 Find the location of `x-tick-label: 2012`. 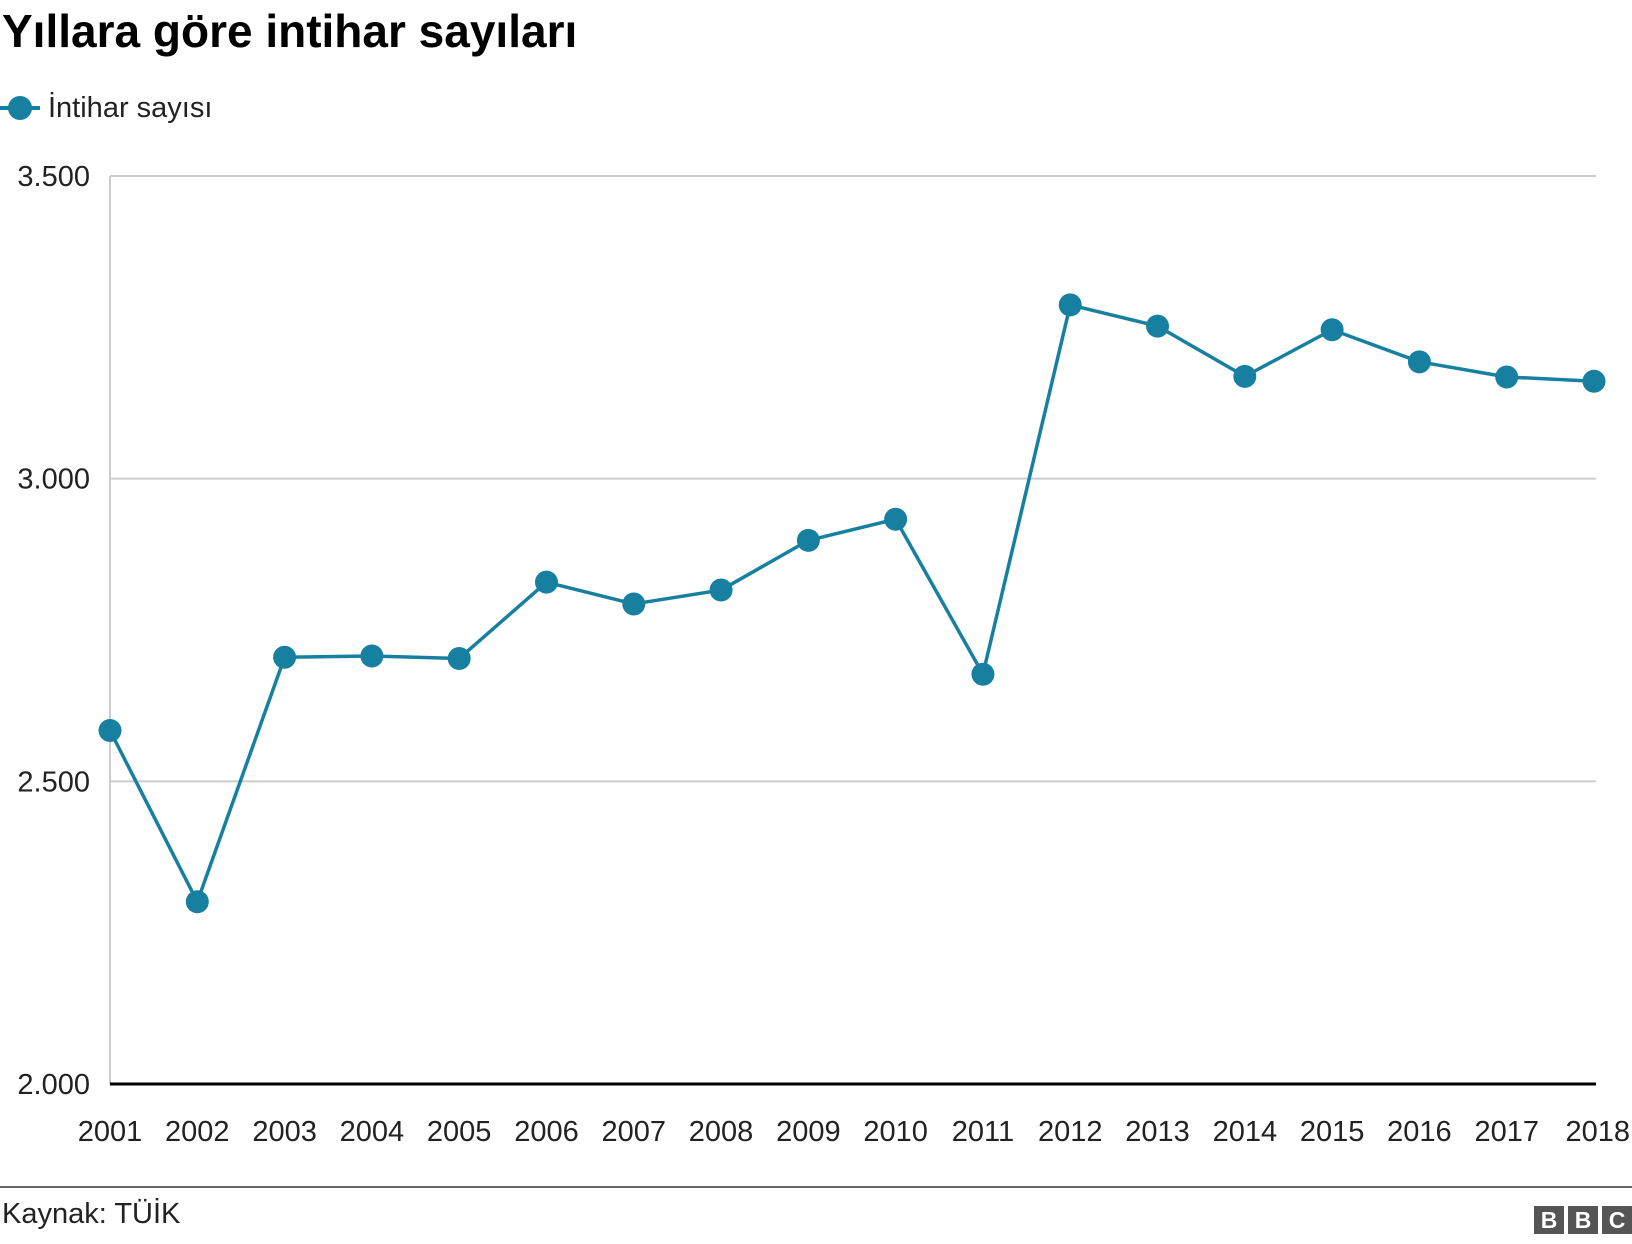

x-tick-label: 2012 is located at coordinates (1070, 1132).